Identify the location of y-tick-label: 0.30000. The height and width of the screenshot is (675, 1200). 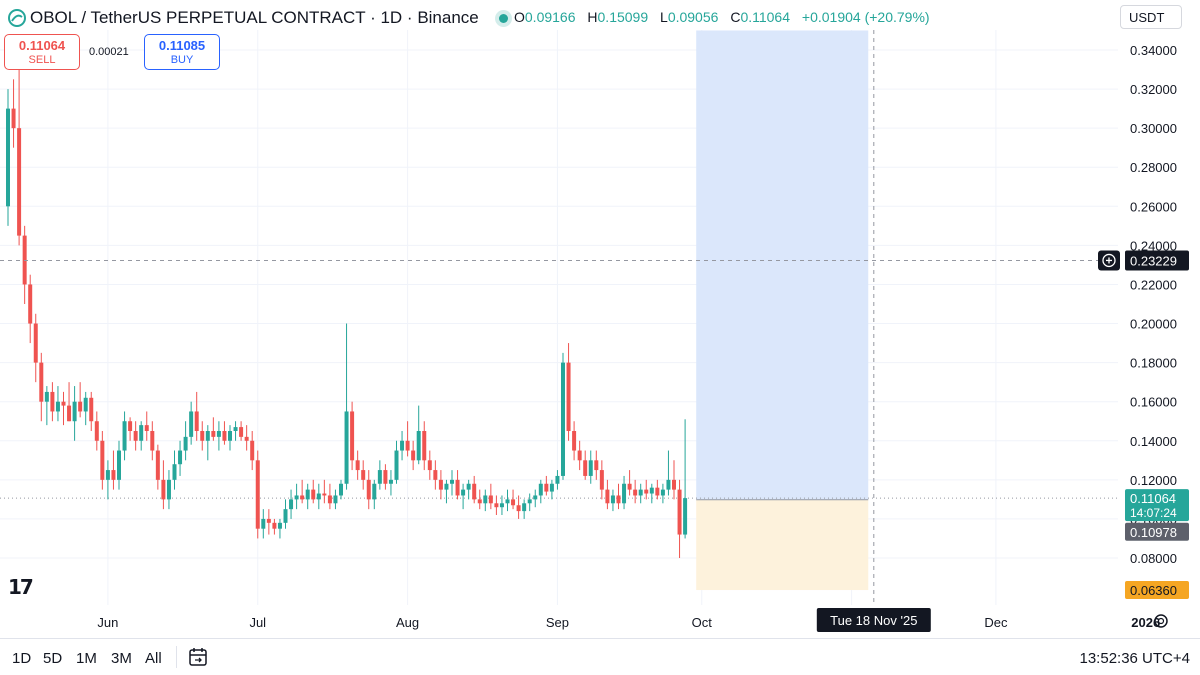
(1153, 128).